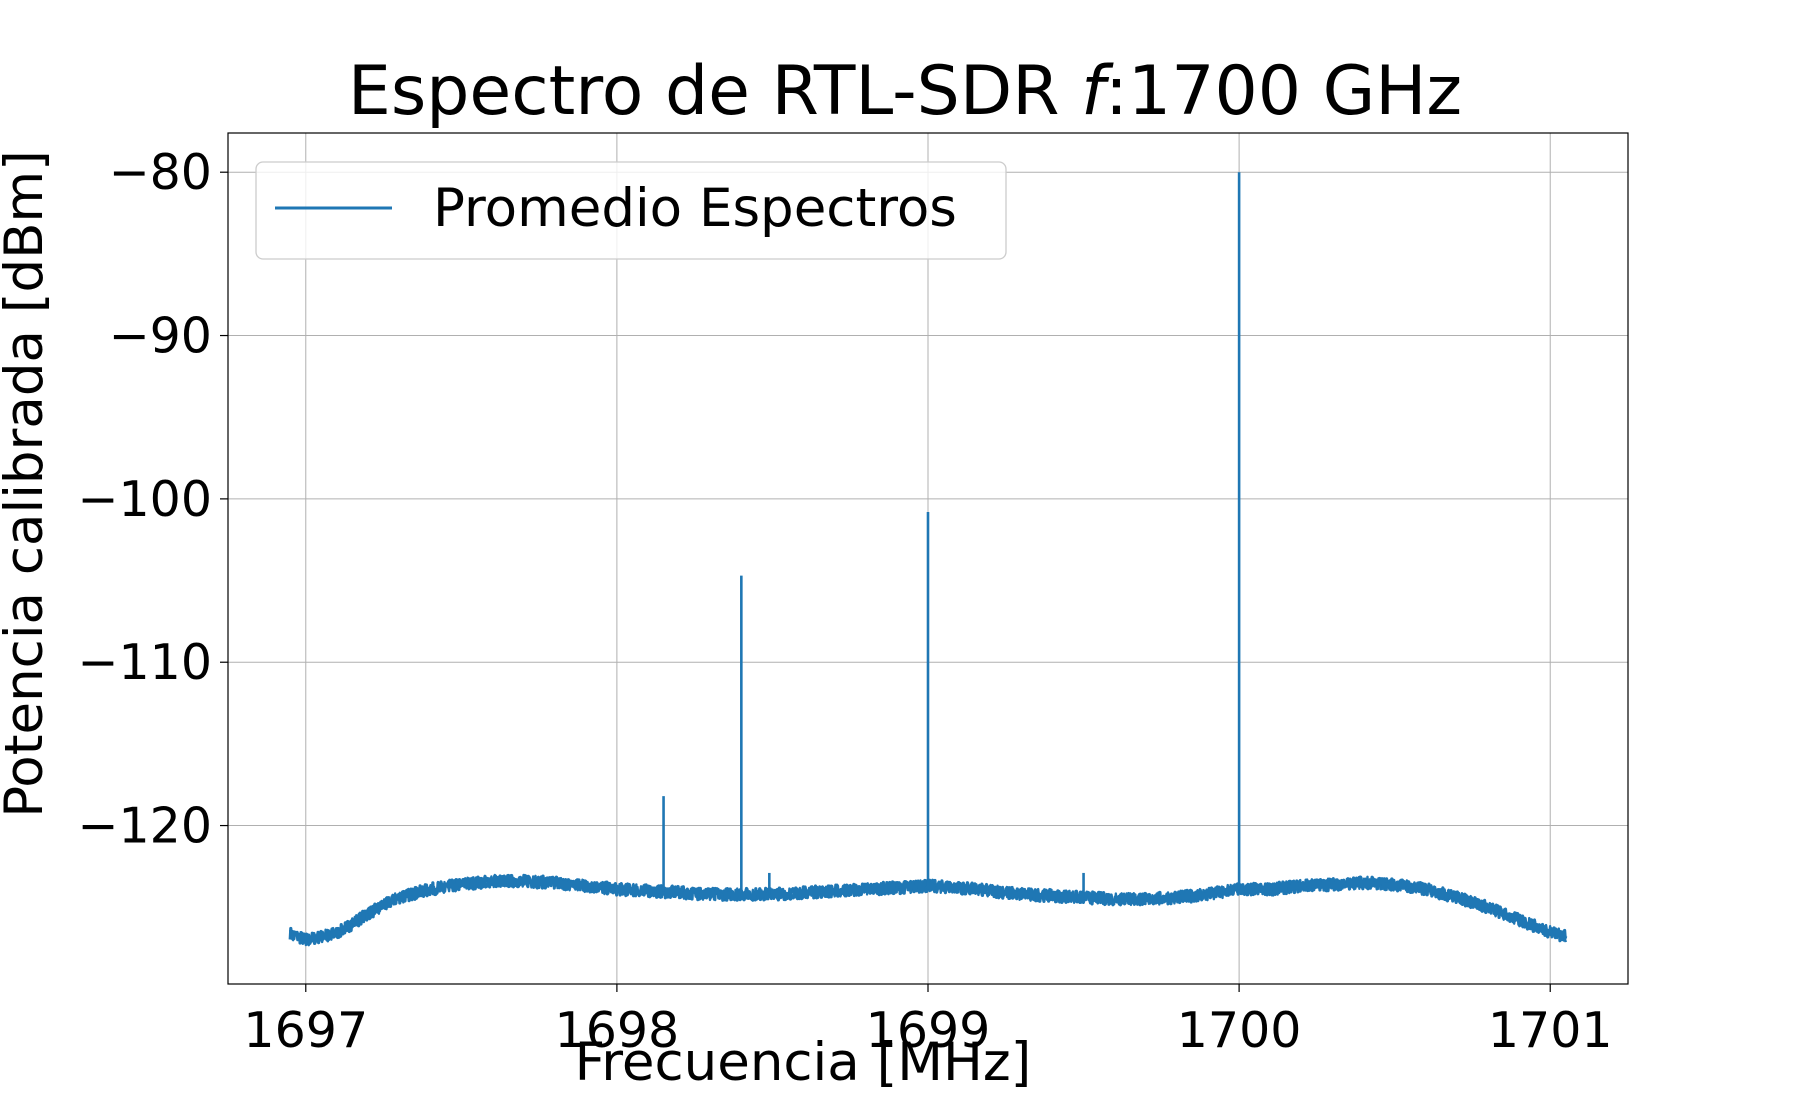  What do you see at coordinates (928, 910) in the screenshot?
I see `series-line-noise` at bounding box center [928, 910].